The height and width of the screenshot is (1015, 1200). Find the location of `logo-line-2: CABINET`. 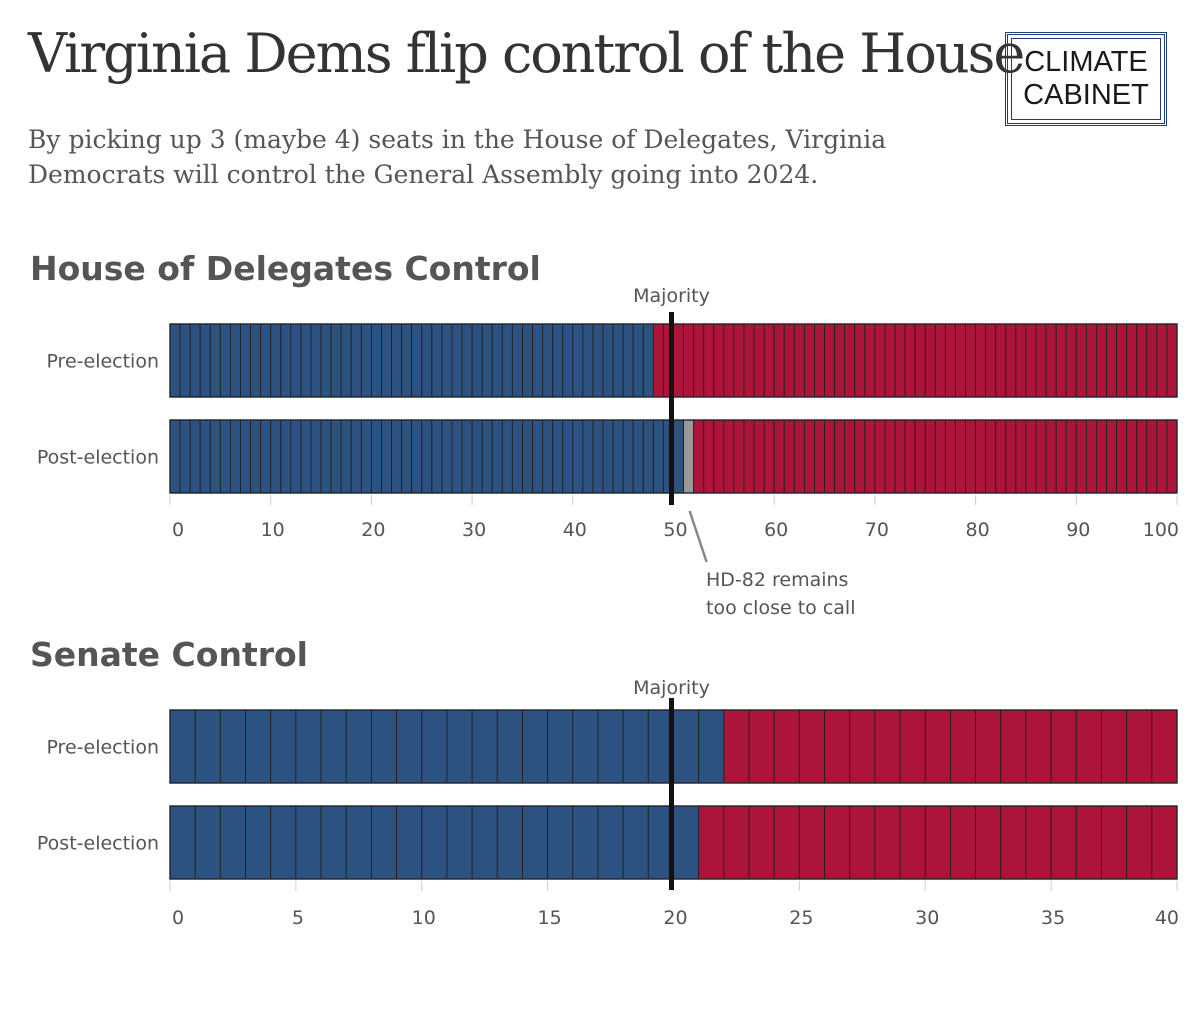

logo-line-2: CABINET is located at coordinates (1086, 95).